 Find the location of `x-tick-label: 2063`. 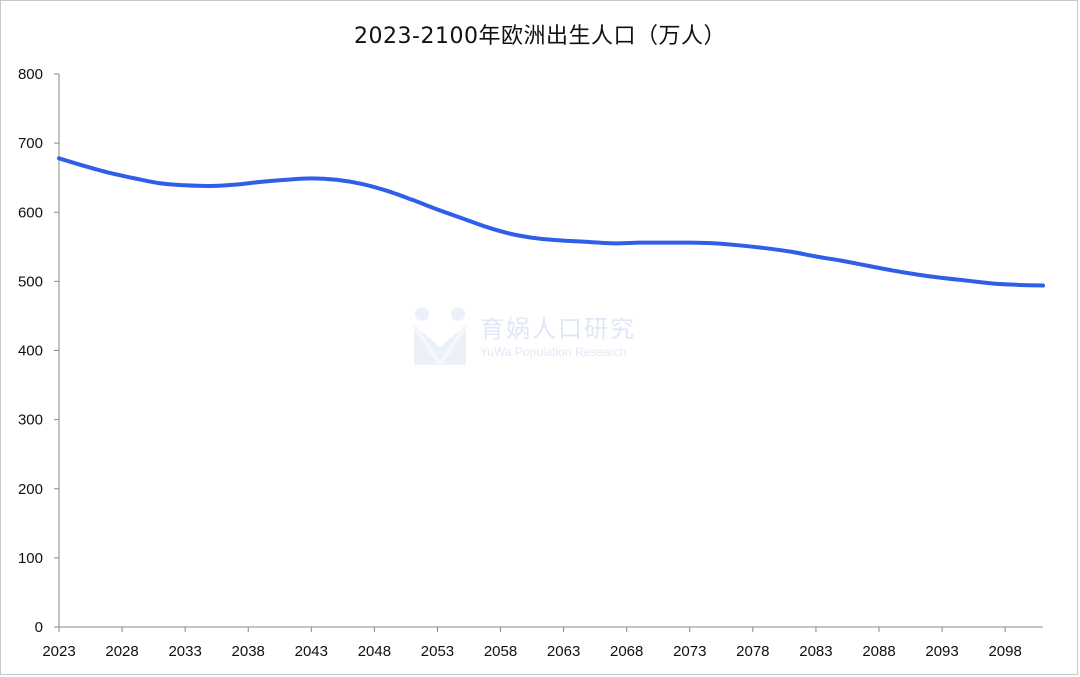

x-tick-label: 2063 is located at coordinates (563, 651).